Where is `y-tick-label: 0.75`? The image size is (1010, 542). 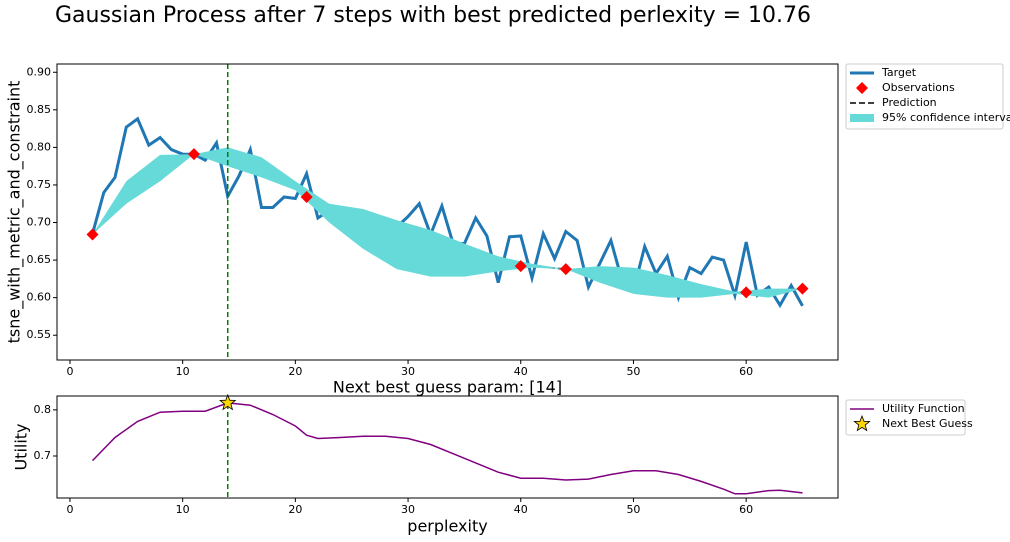 y-tick-label: 0.75 is located at coordinates (39, 184).